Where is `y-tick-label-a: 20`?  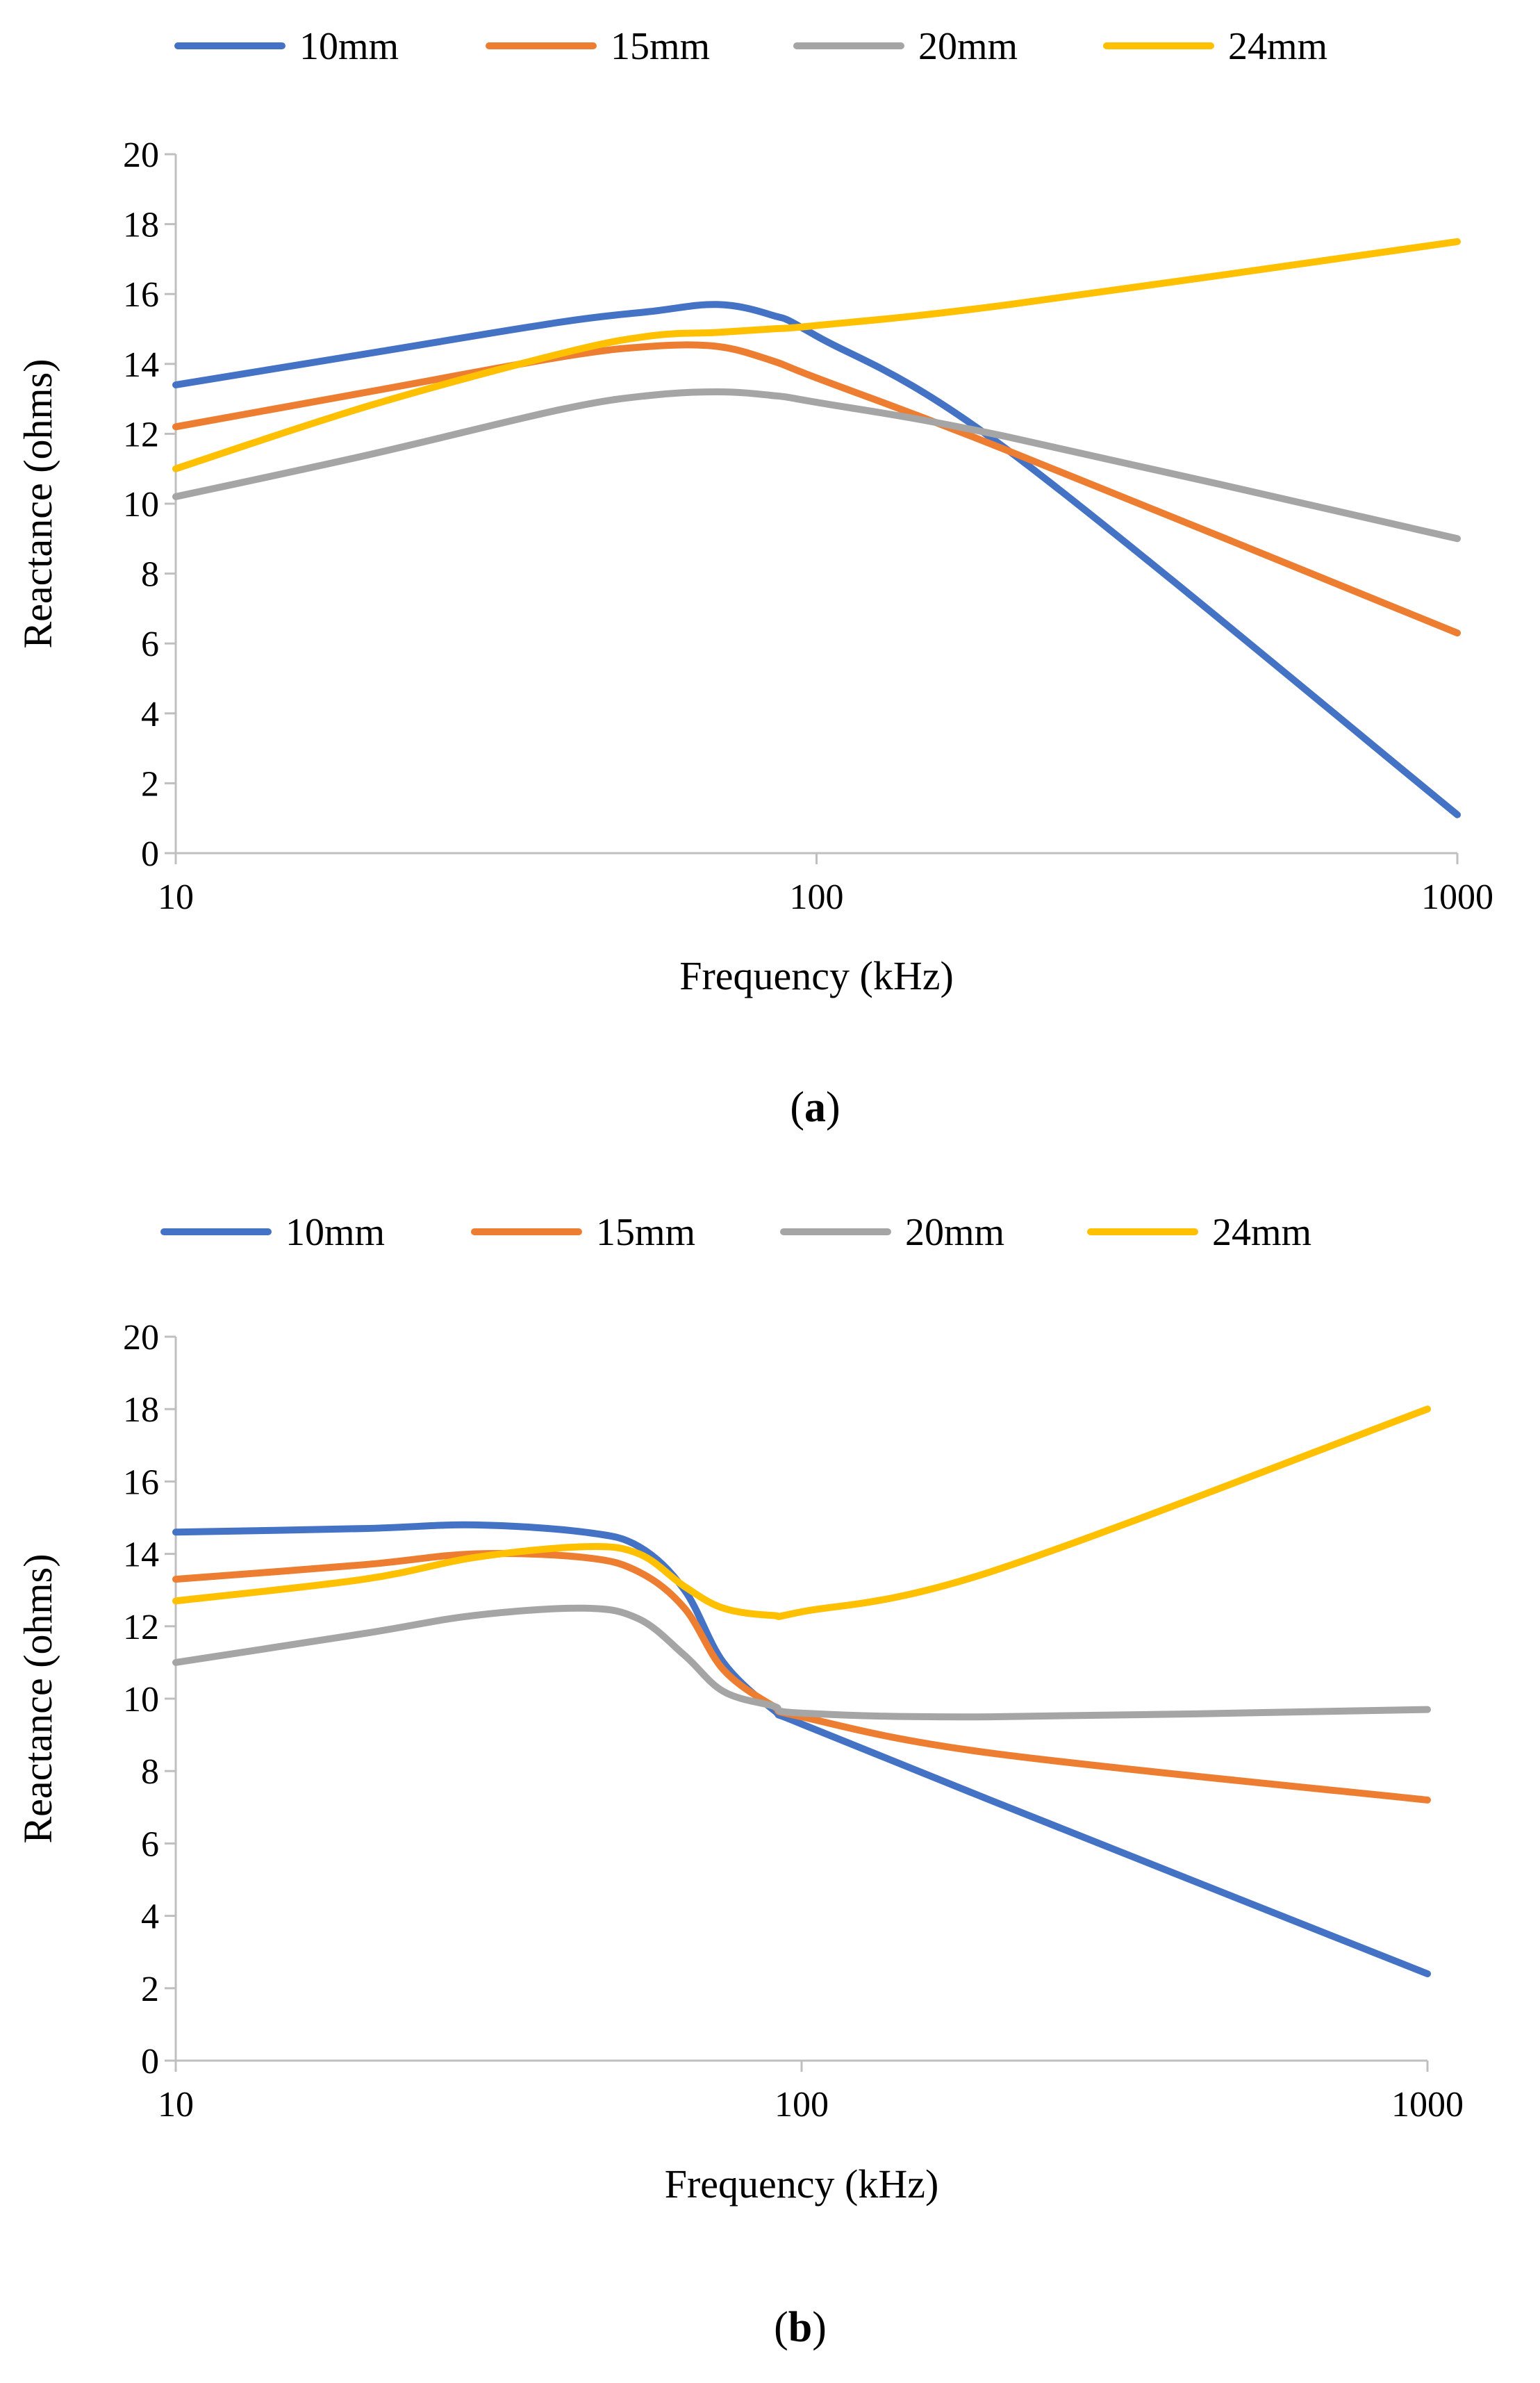 y-tick-label-a: 20 is located at coordinates (141, 155).